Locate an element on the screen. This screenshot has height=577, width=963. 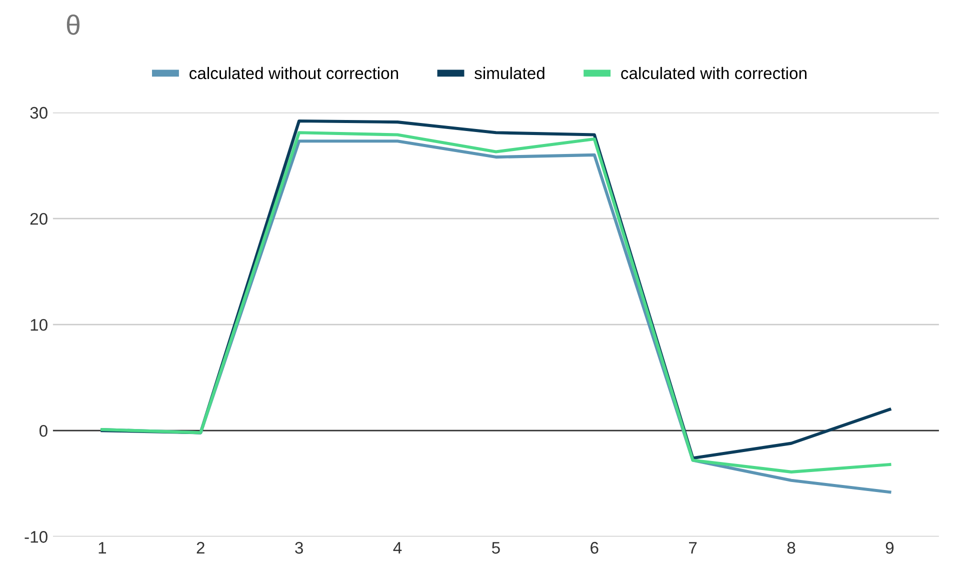
x-tick-label: 2 is located at coordinates (200, 548).